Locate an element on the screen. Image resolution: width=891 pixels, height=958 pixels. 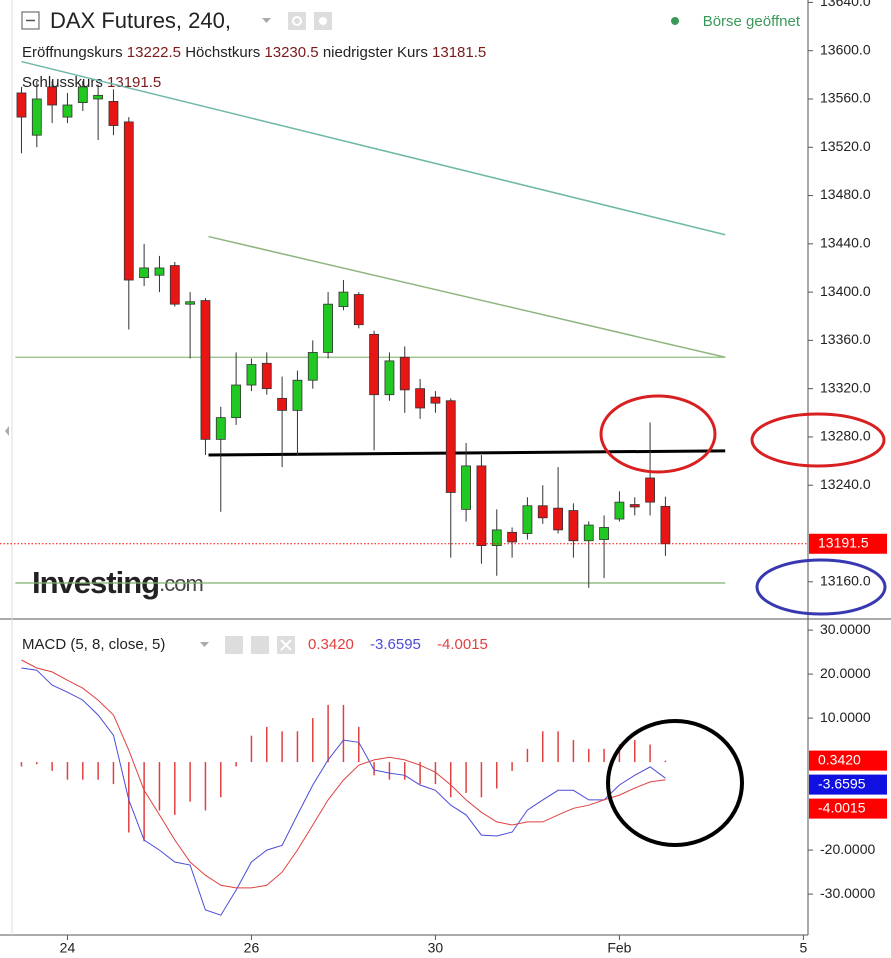
y-tick-label: 13360.0 is located at coordinates (845, 339).